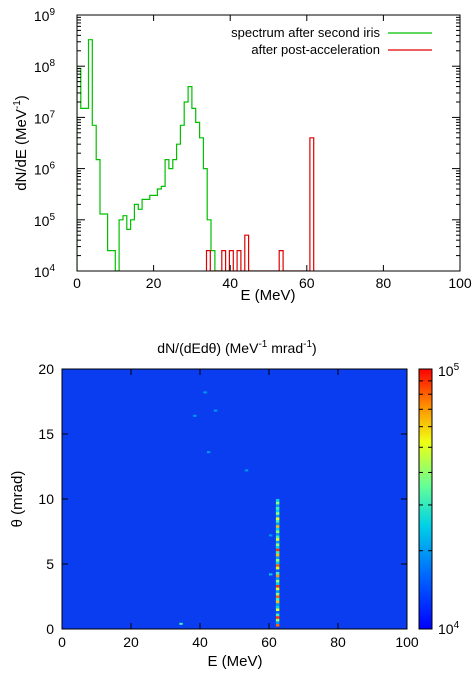 The height and width of the screenshot is (686, 474). Describe the element at coordinates (62, 642) in the screenshot. I see `heatmap-x-tick-label: 0` at that location.